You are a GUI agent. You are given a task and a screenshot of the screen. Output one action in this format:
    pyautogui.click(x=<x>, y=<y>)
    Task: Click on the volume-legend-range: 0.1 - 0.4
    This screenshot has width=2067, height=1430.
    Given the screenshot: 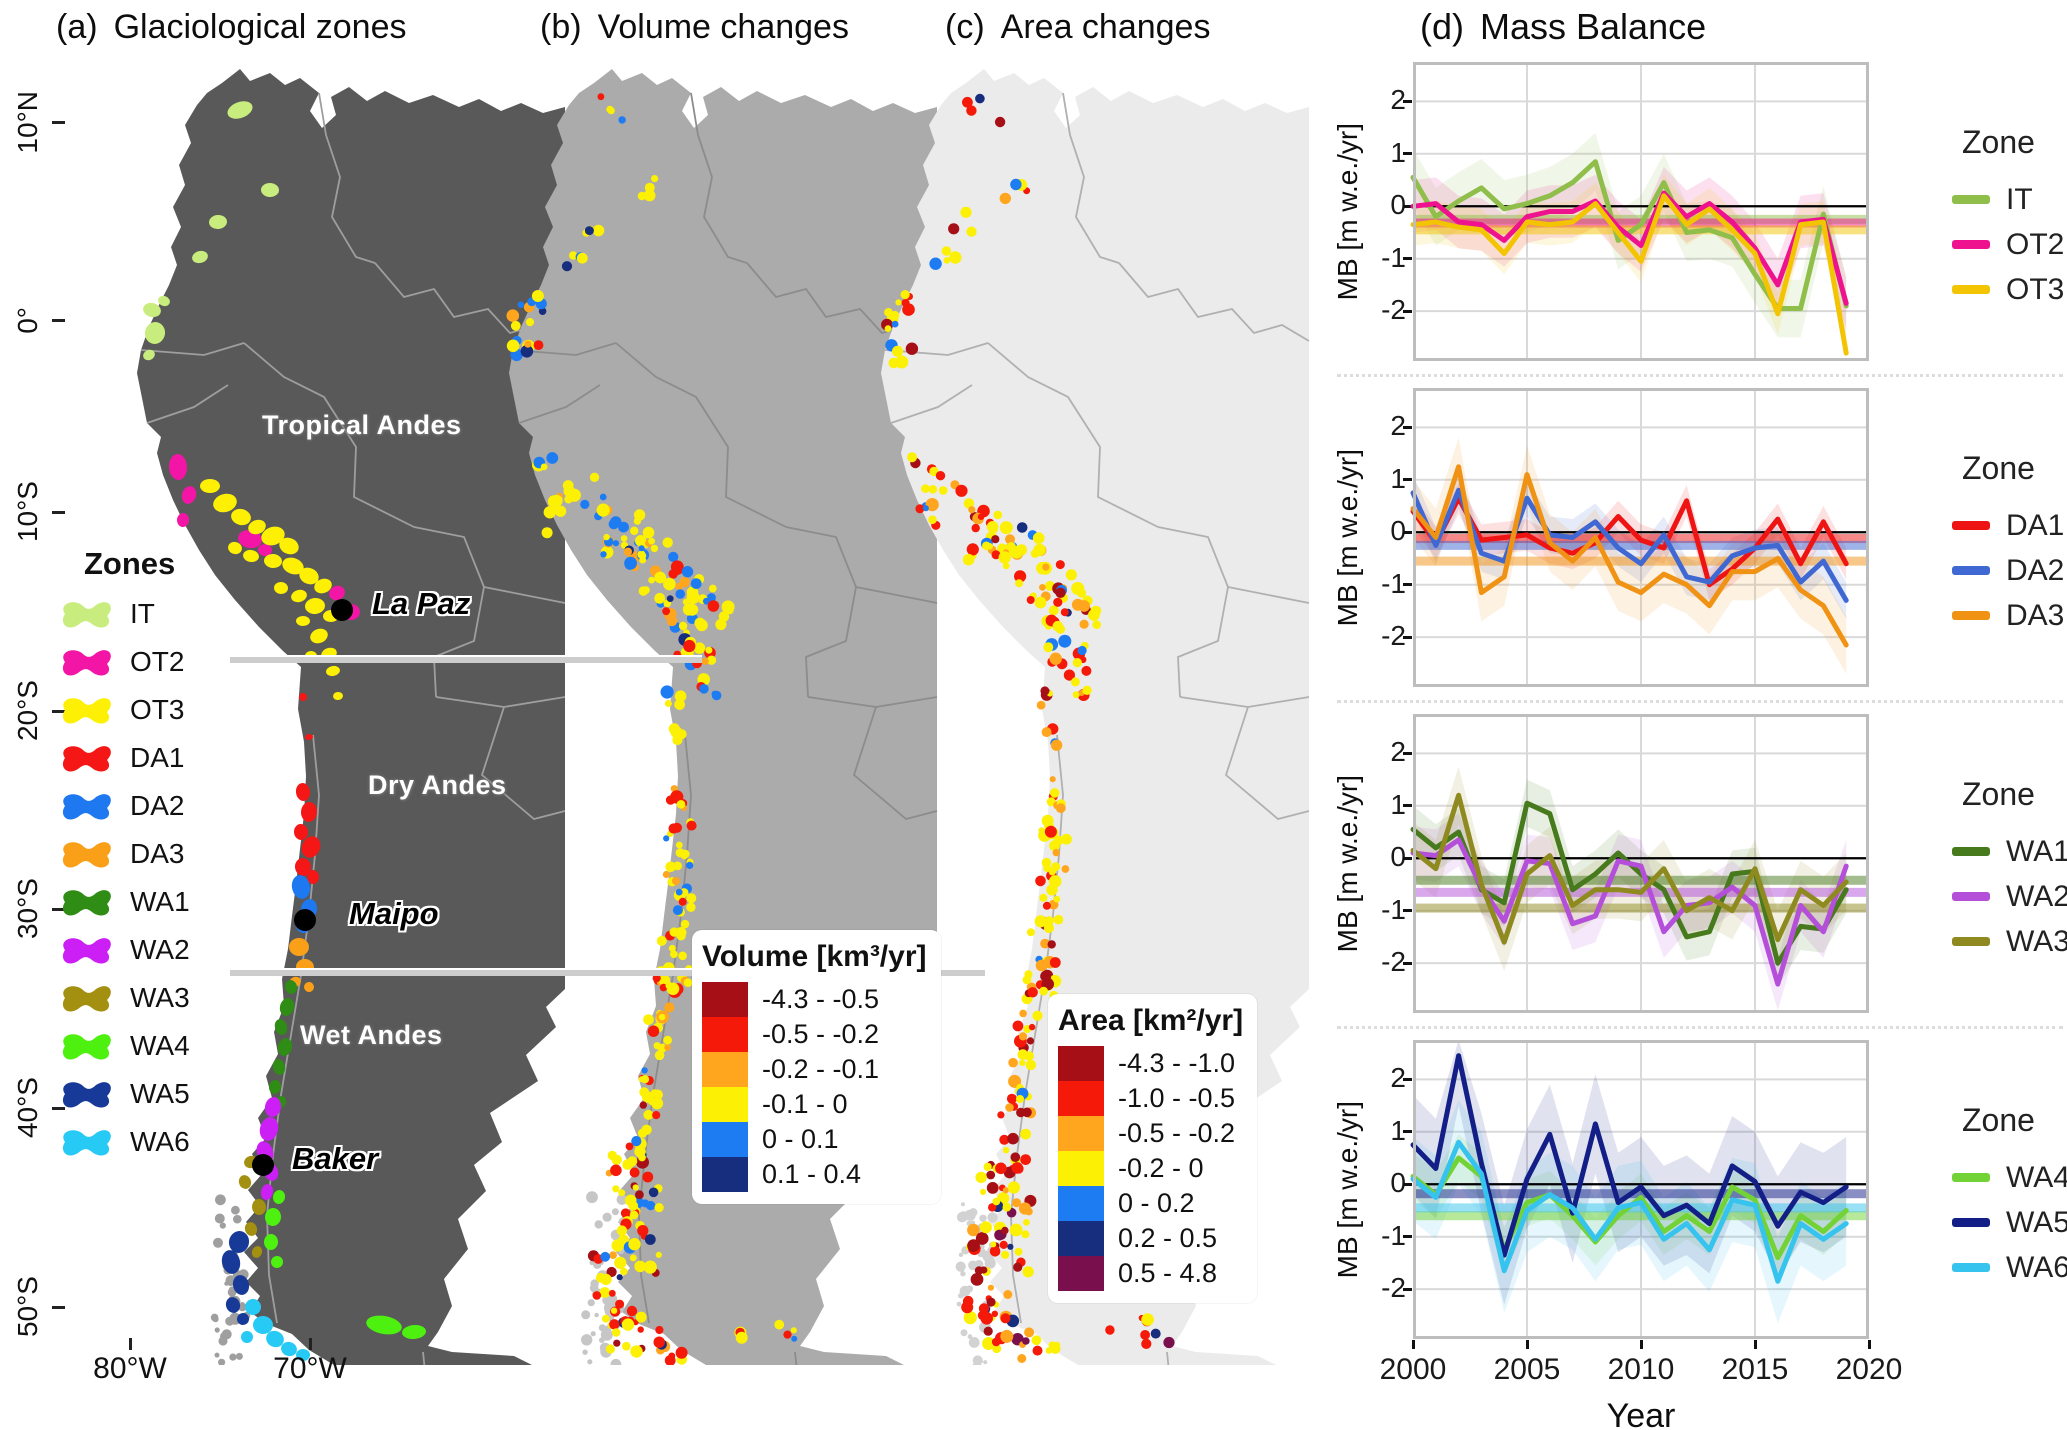 What is the action you would take?
    pyautogui.click(x=812, y=1174)
    